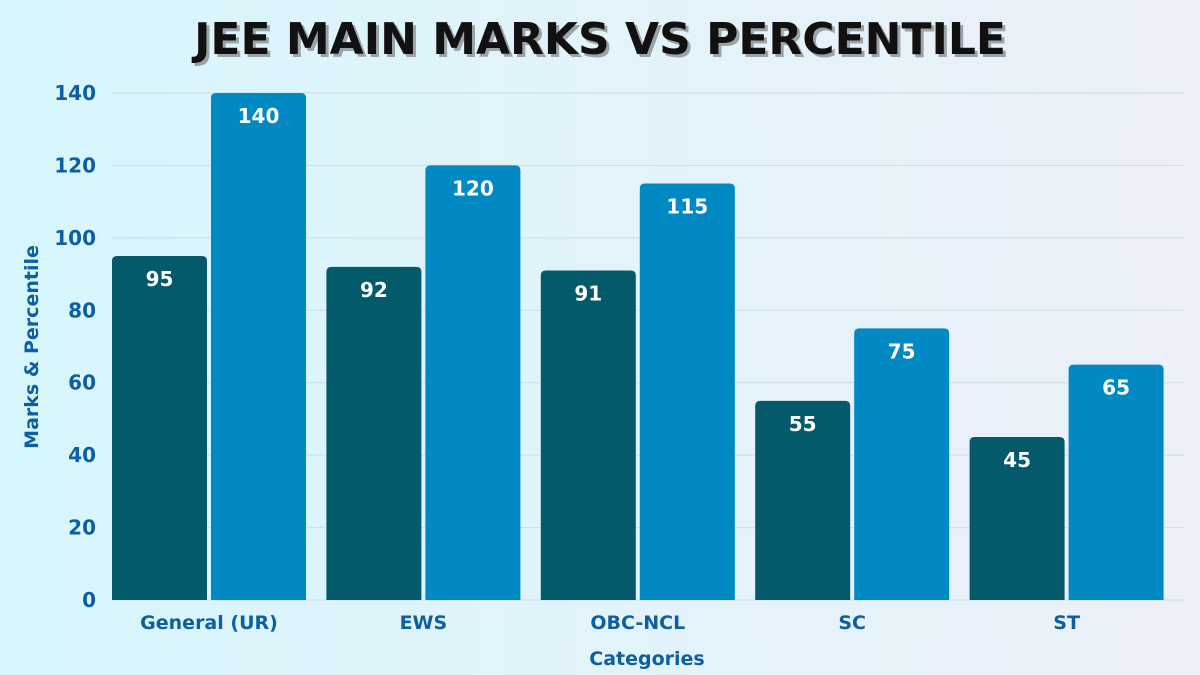 The image size is (1200, 675). What do you see at coordinates (473, 188) in the screenshot?
I see `data-label: 120` at bounding box center [473, 188].